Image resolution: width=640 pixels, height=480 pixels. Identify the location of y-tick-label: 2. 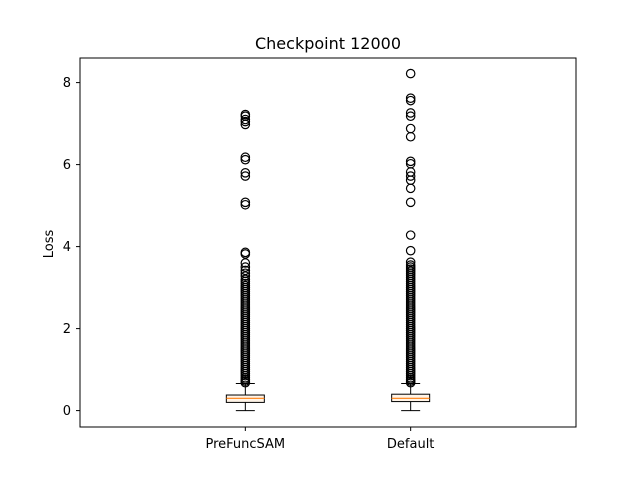
(67, 329).